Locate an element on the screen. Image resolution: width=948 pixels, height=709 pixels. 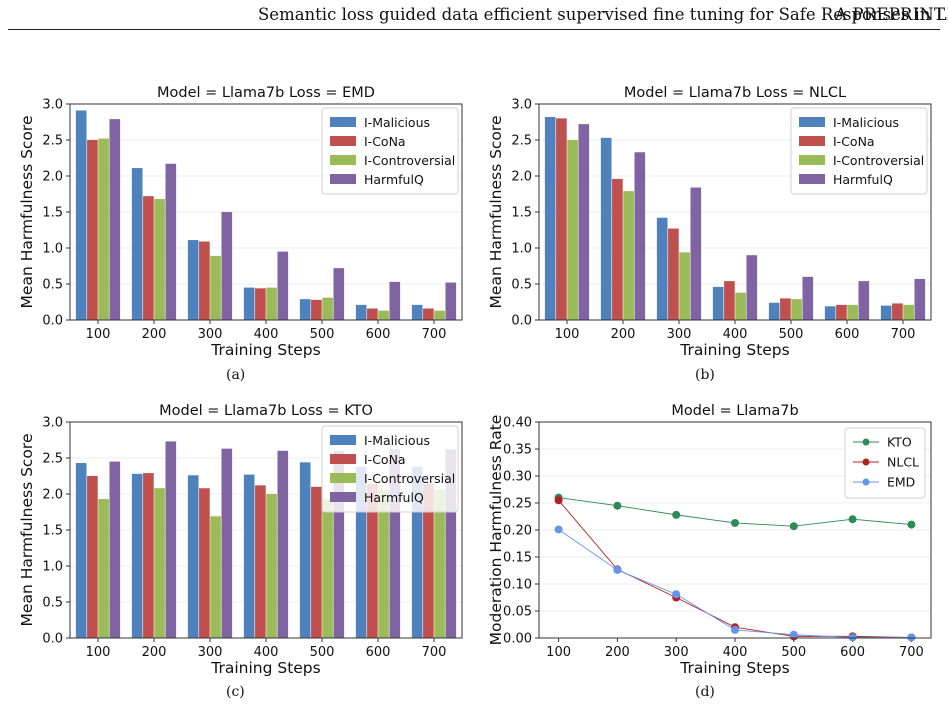
legend: I-Malicious I-CoNa I-Controversial HarmfulQ is located at coordinates (859, 151).